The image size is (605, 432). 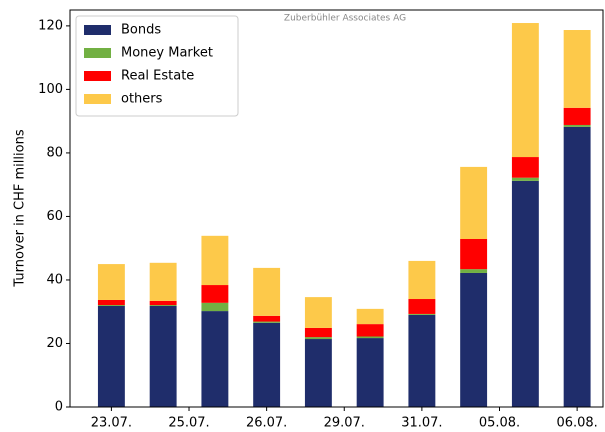 What do you see at coordinates (50, 89) in the screenshot?
I see `y-tick-label: 100` at bounding box center [50, 89].